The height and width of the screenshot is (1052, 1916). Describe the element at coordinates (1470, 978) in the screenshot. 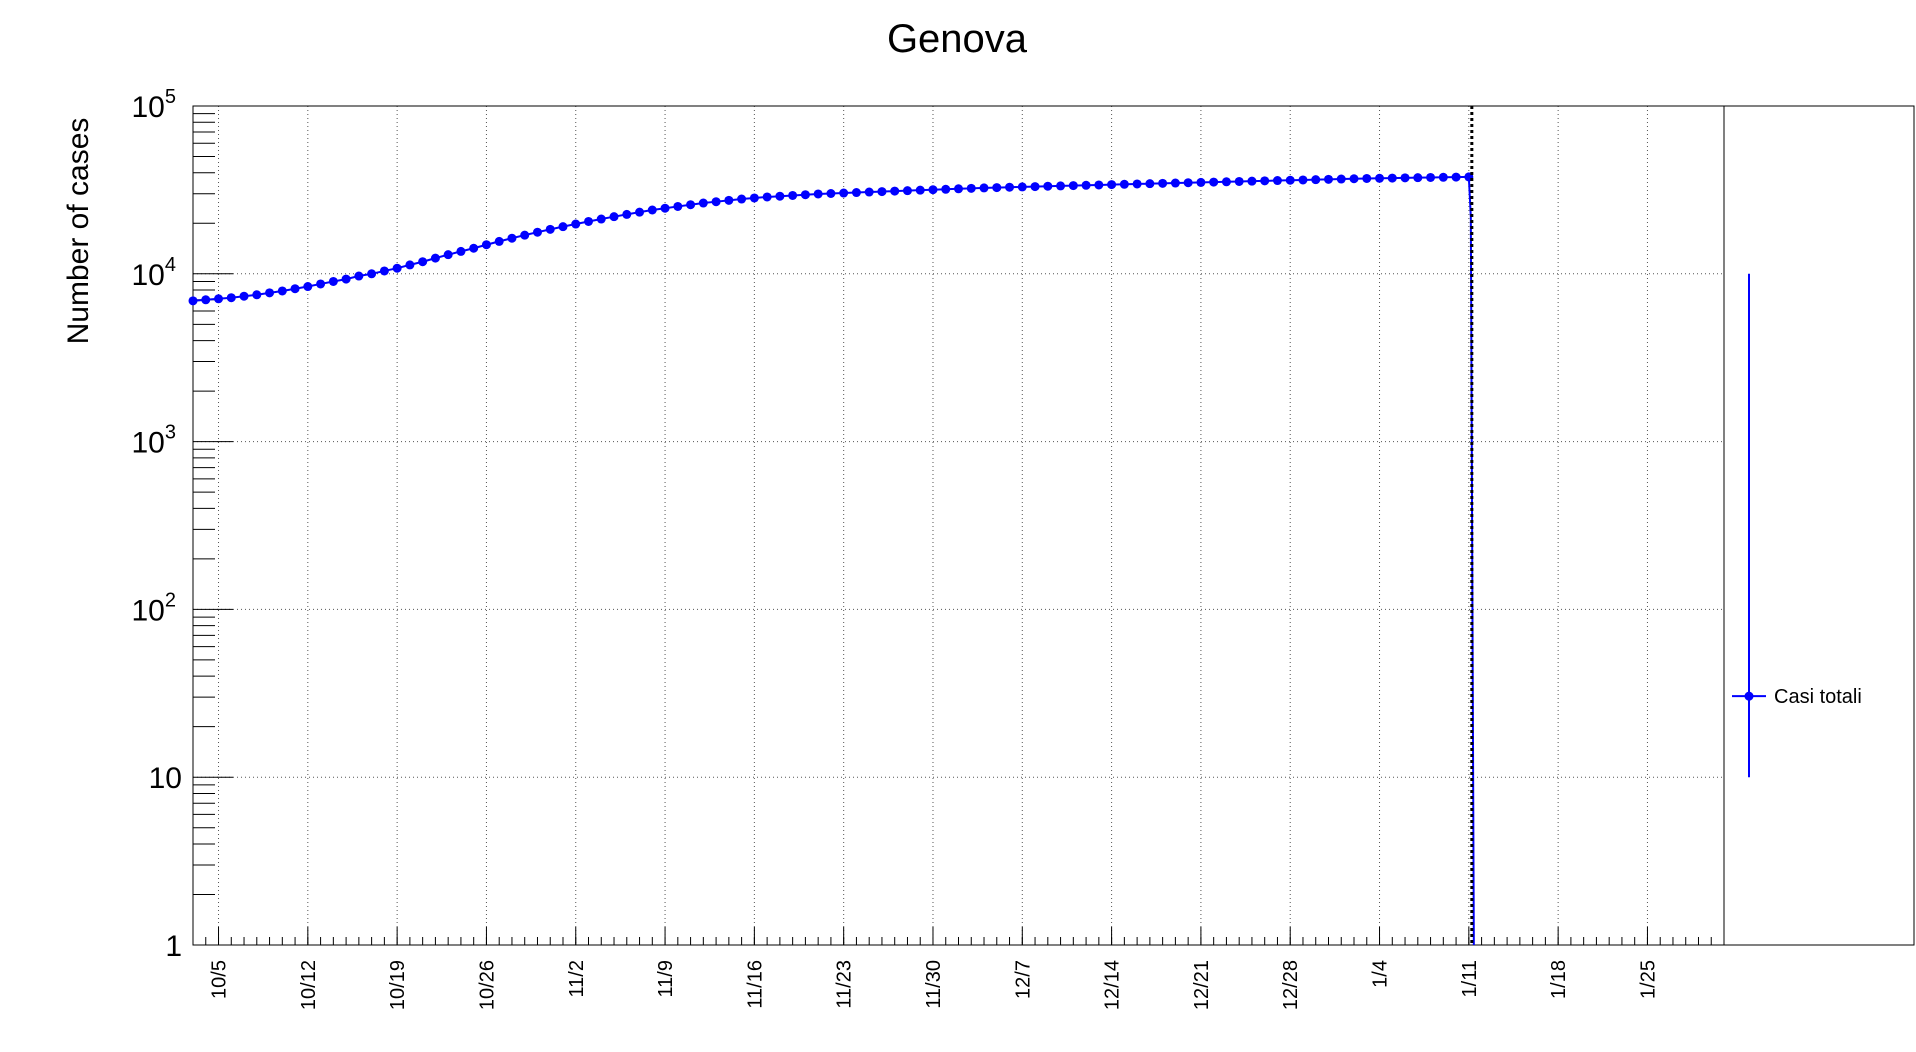

I see `x-tick-label: 1/11` at that location.